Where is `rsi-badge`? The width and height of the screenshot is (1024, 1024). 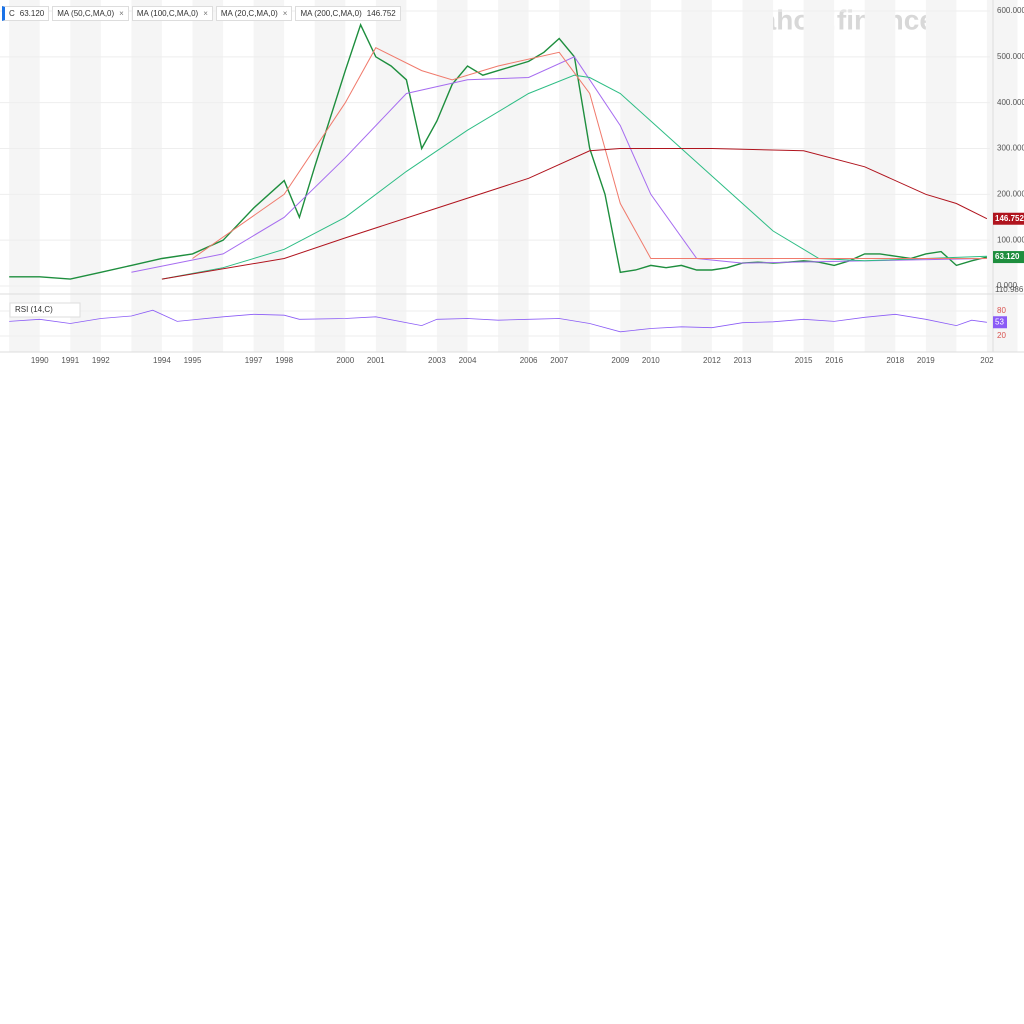 rsi-badge is located at coordinates (1000, 322).